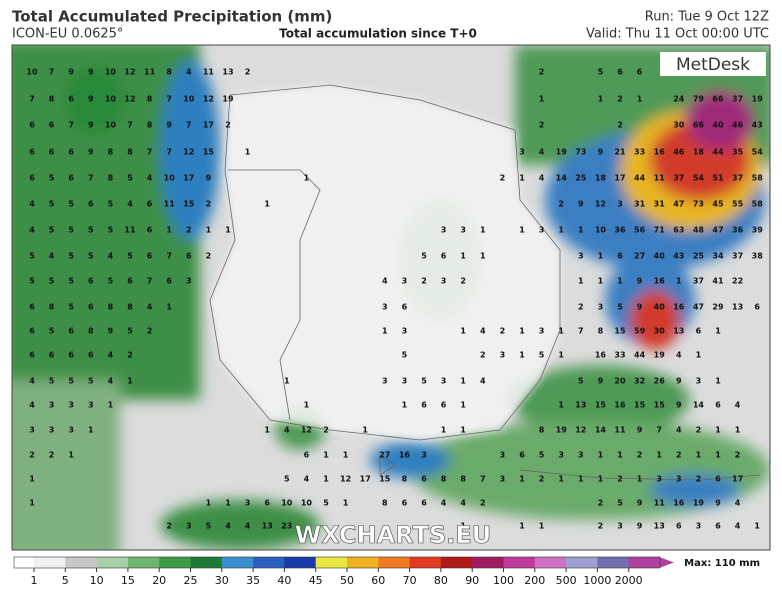  Describe the element at coordinates (660, 331) in the screenshot. I see `precip-value: 30` at that location.